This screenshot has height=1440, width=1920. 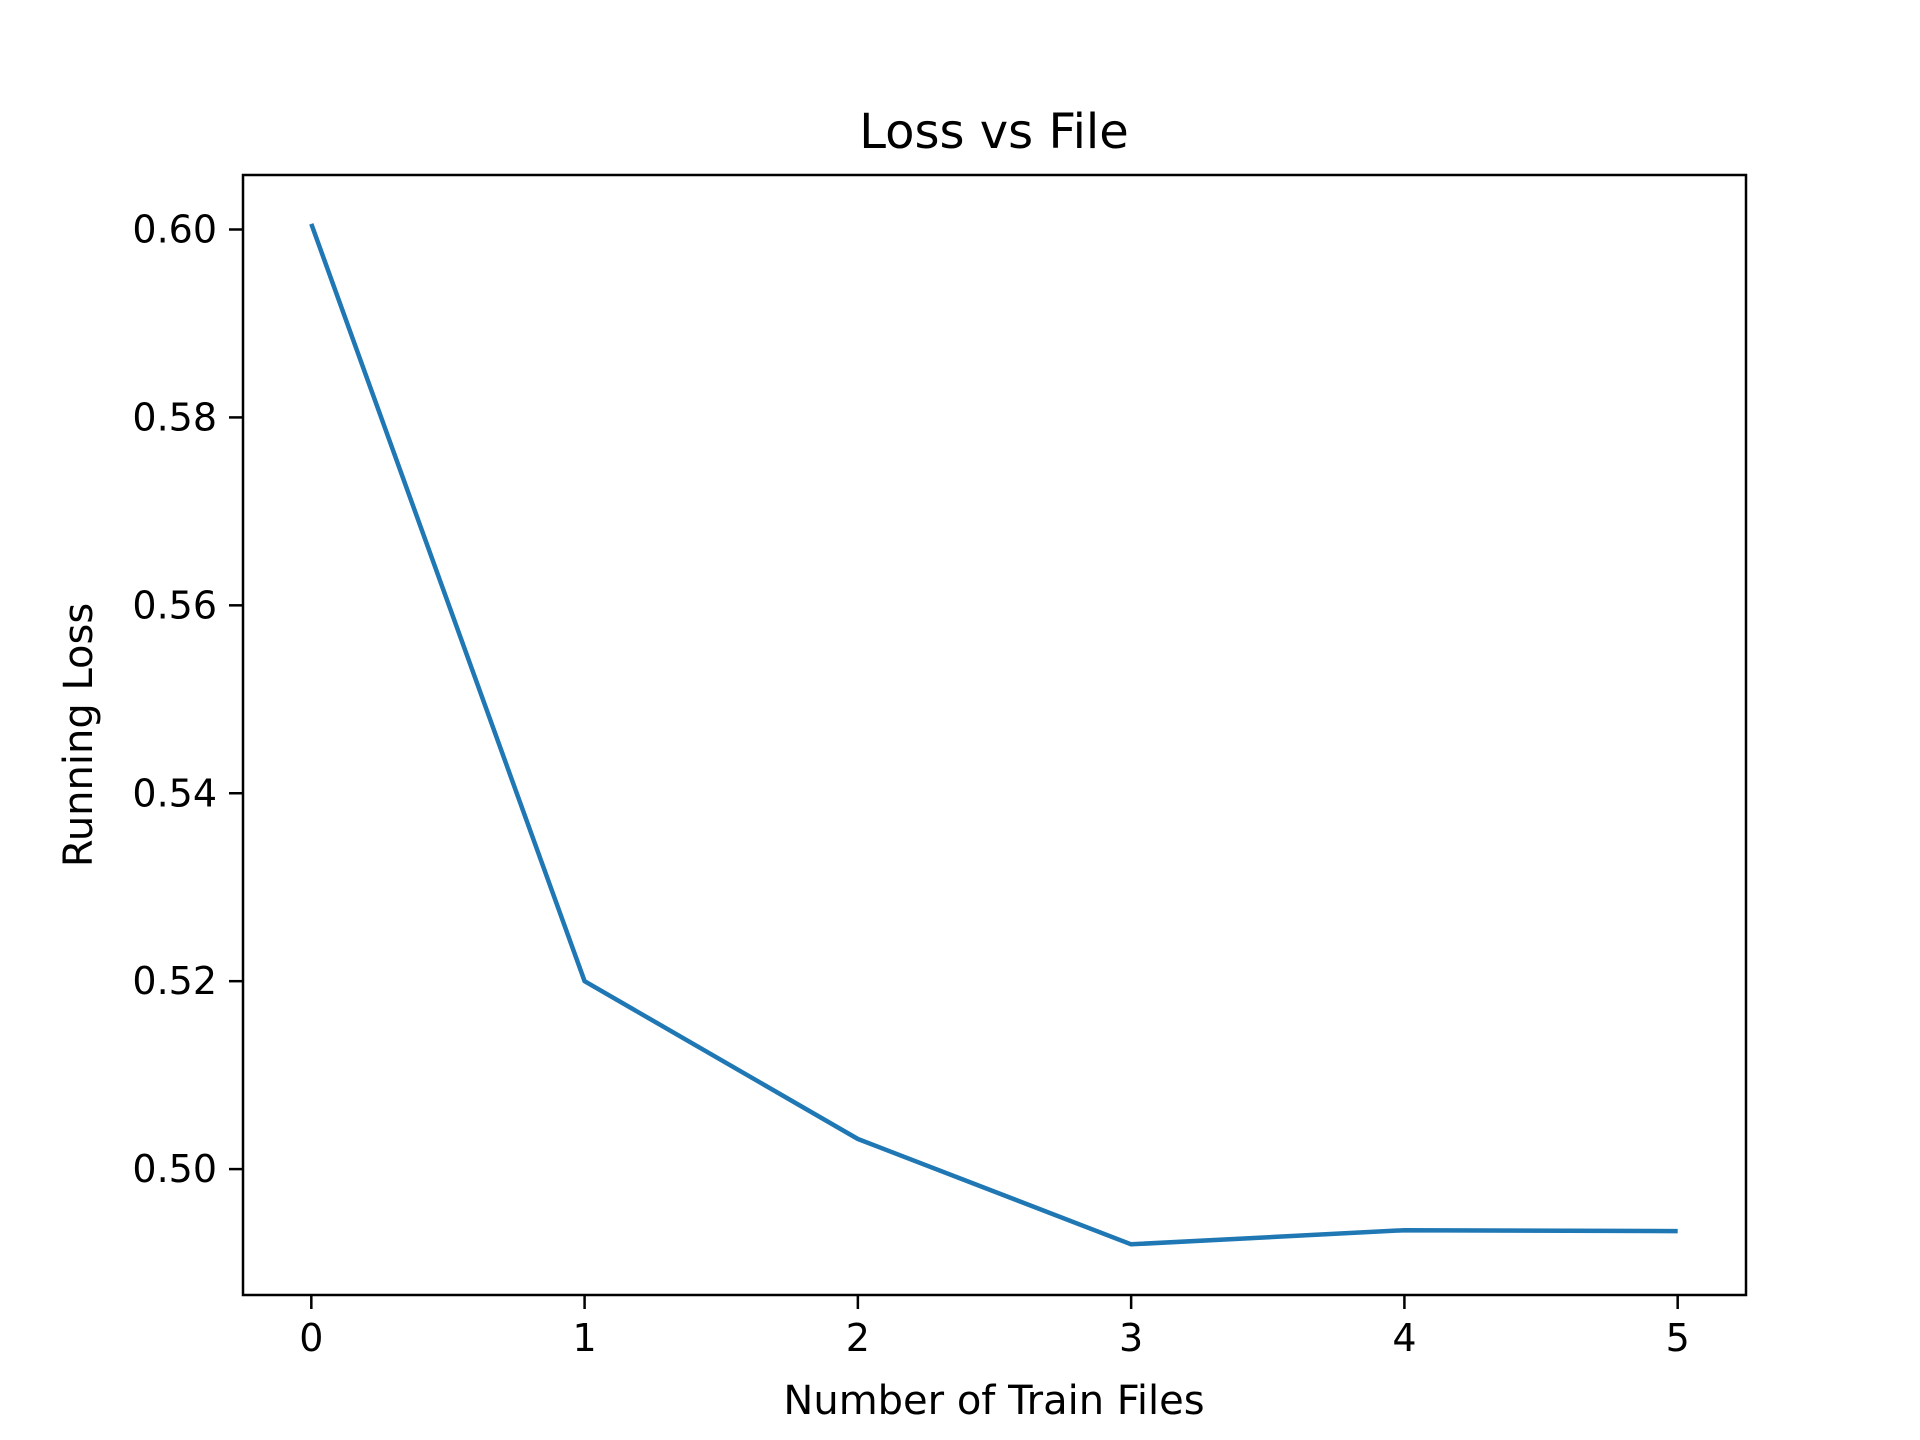 I want to click on chart-title: Loss vs File, so click(x=994, y=132).